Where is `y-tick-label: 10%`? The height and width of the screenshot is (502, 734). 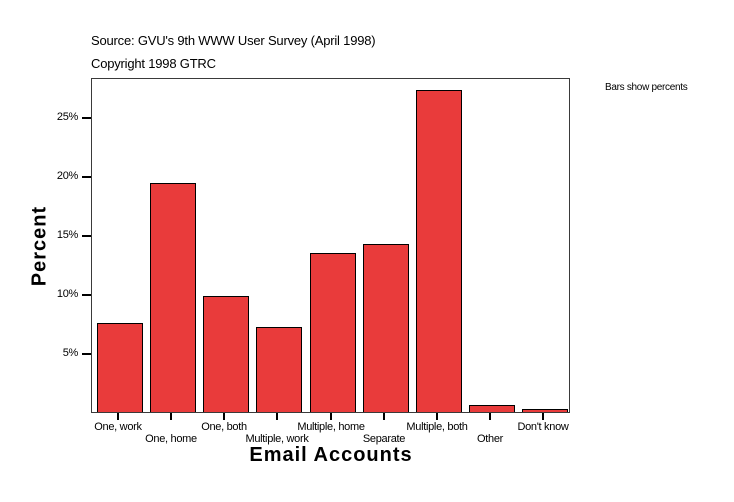 y-tick-label: 10% is located at coordinates (67, 294).